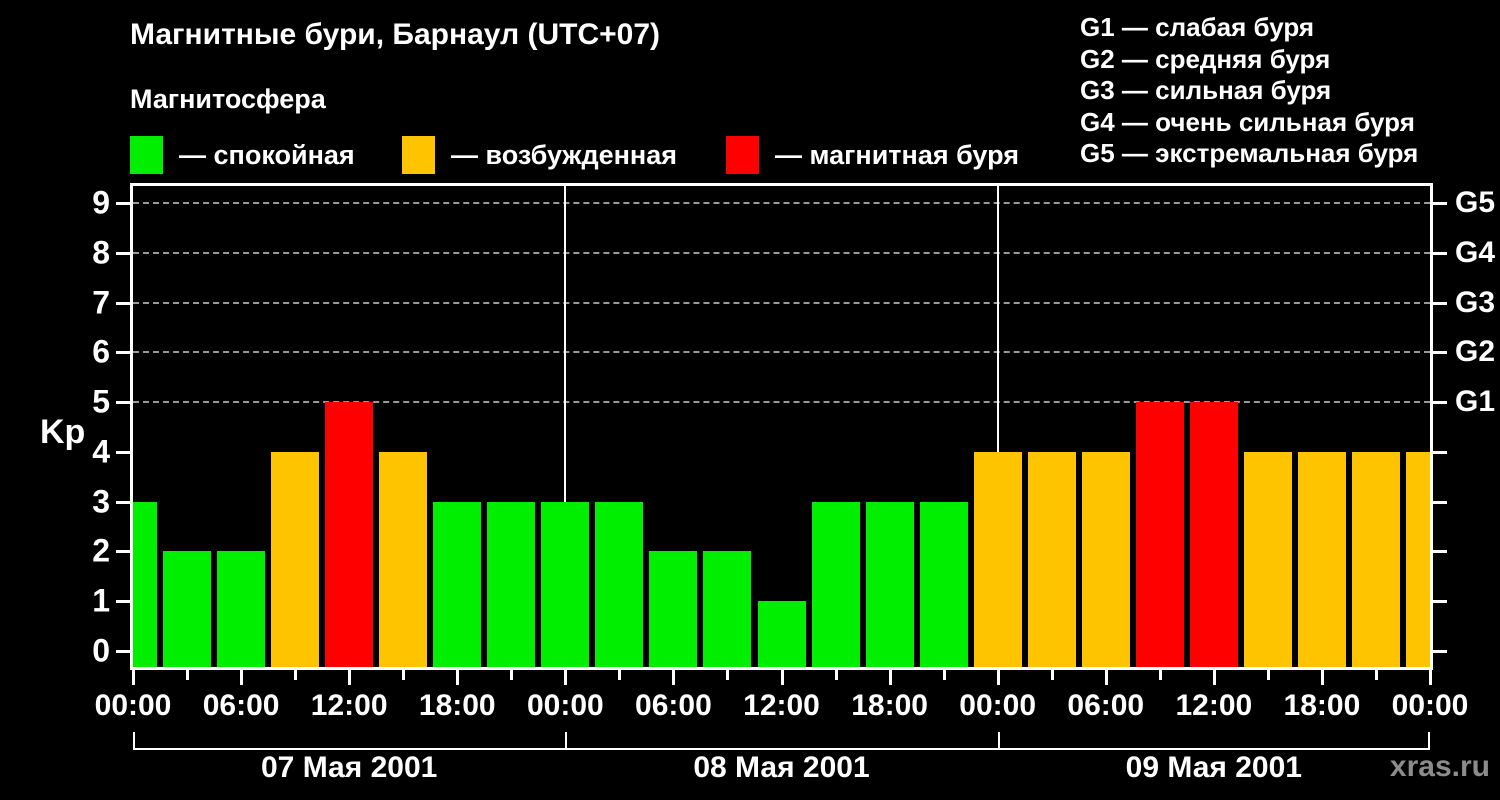  I want to click on excited-color-swatch, so click(418, 155).